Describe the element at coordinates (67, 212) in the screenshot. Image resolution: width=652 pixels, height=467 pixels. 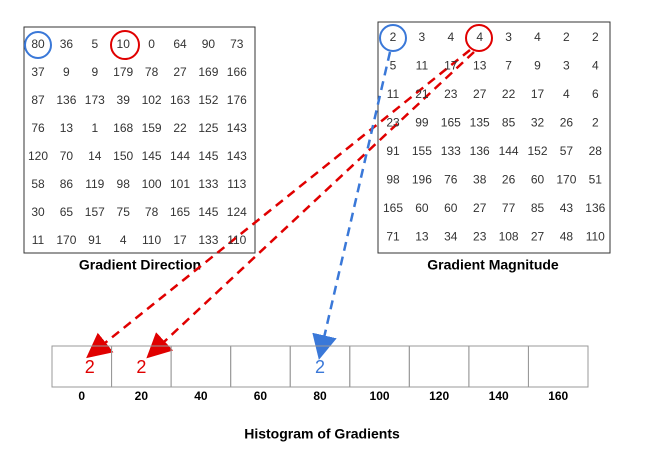
I see `grid-cell: 65` at that location.